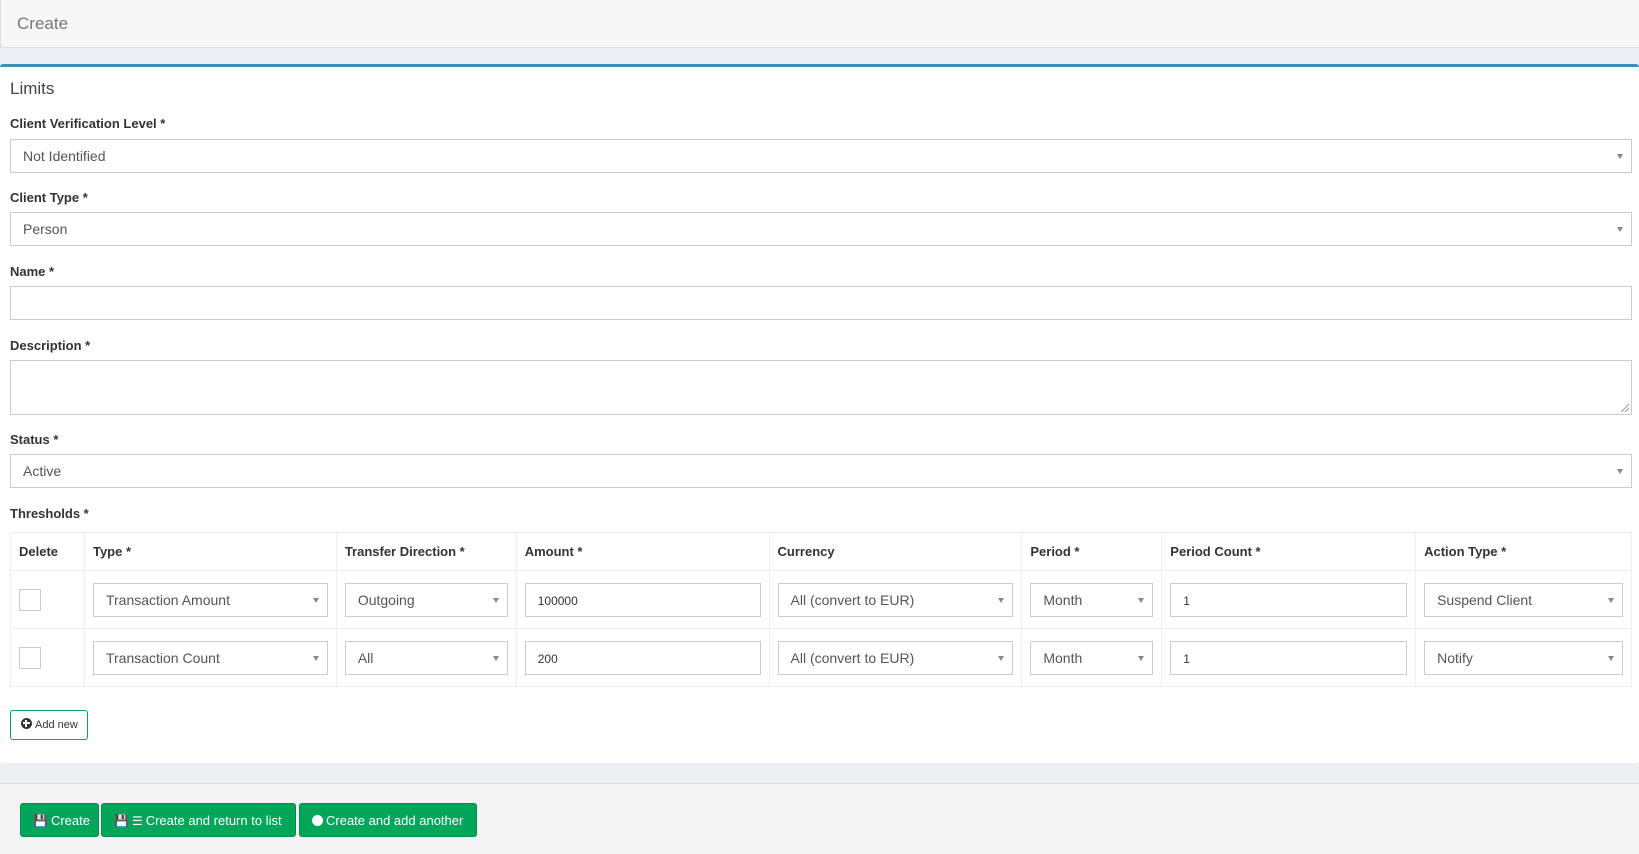 The height and width of the screenshot is (854, 1639). What do you see at coordinates (50, 345) in the screenshot?
I see `description-label: Description *` at bounding box center [50, 345].